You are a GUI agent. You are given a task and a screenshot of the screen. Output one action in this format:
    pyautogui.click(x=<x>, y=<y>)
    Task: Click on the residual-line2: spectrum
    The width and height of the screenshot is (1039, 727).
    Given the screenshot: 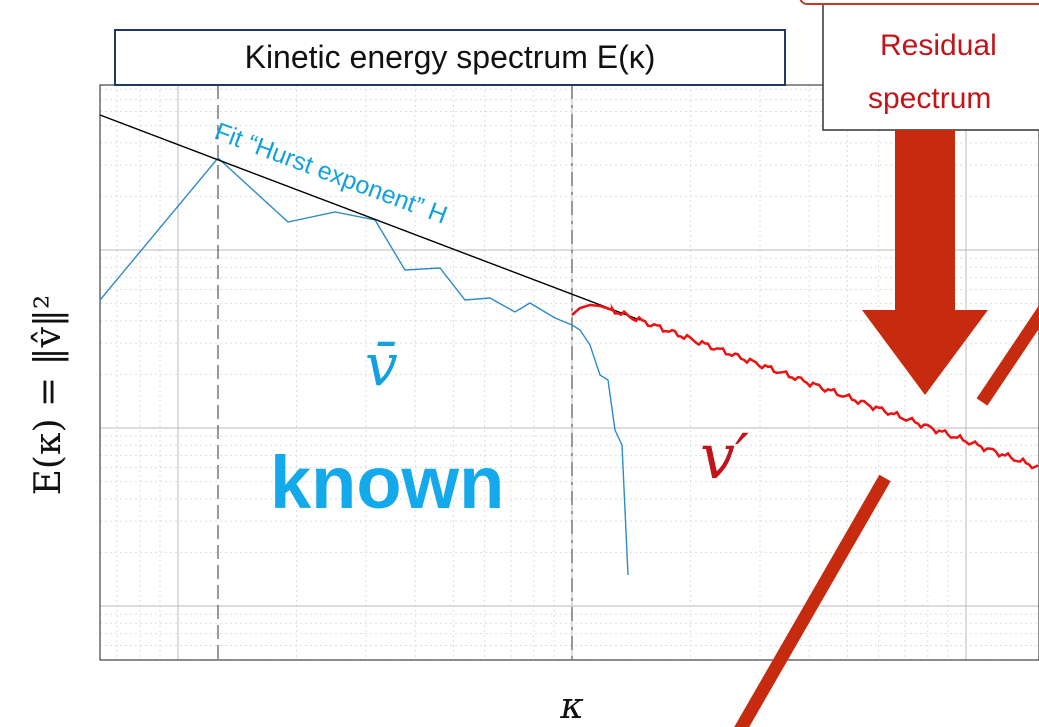 What is the action you would take?
    pyautogui.click(x=929, y=98)
    